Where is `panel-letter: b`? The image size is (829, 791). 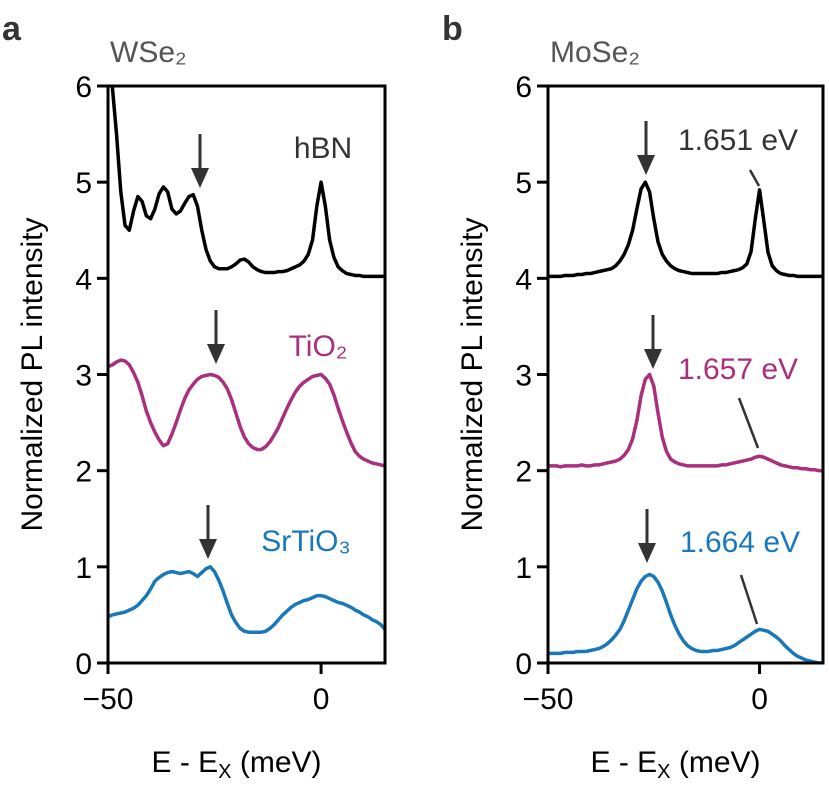 panel-letter: b is located at coordinates (452, 29).